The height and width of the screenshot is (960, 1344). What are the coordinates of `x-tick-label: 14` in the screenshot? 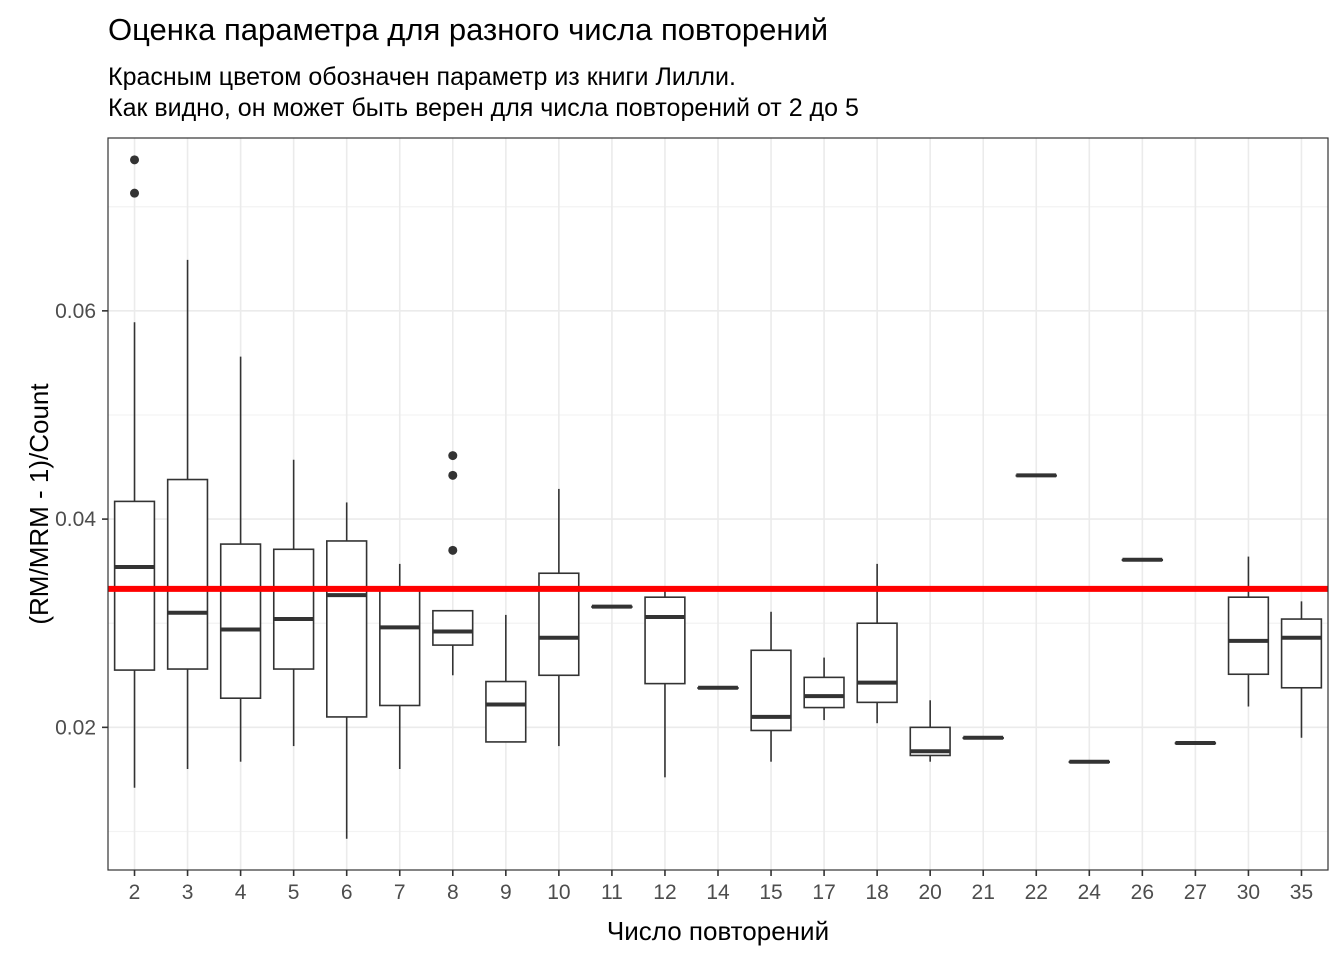 It's located at (718, 892).